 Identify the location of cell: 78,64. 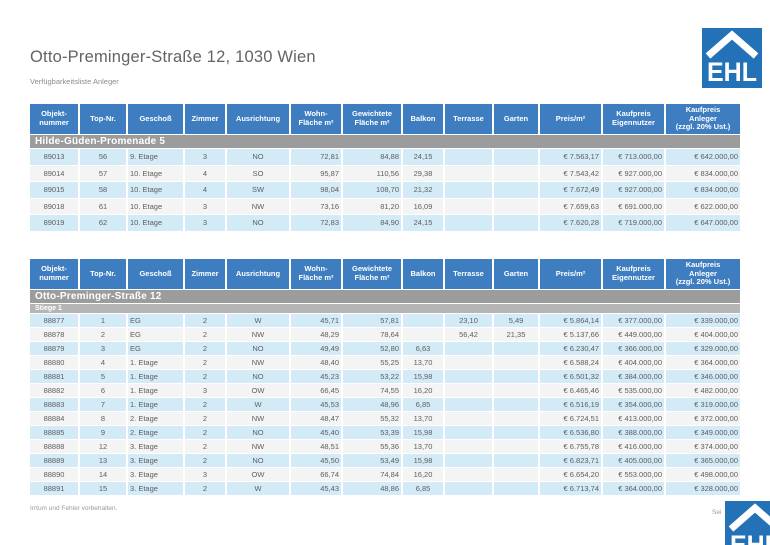
(372, 334).